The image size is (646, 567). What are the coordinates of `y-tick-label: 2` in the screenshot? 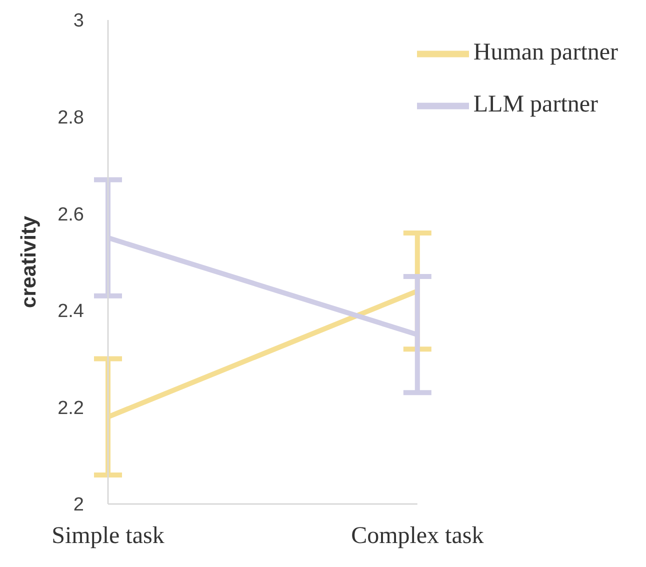 It's located at (78, 505).